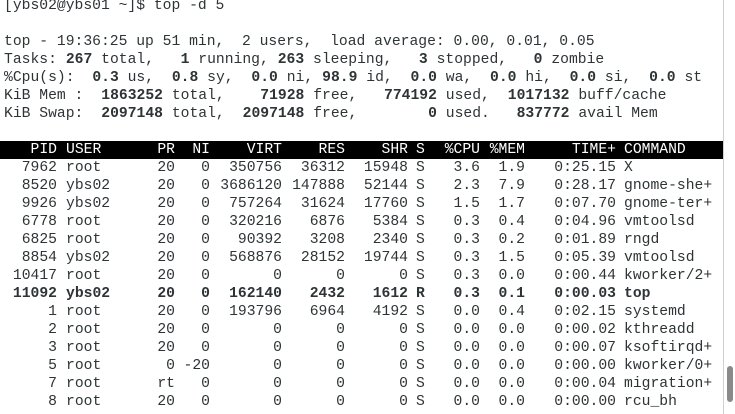  What do you see at coordinates (466, 294) in the screenshot?
I see `table-cell: 0.3` at bounding box center [466, 294].